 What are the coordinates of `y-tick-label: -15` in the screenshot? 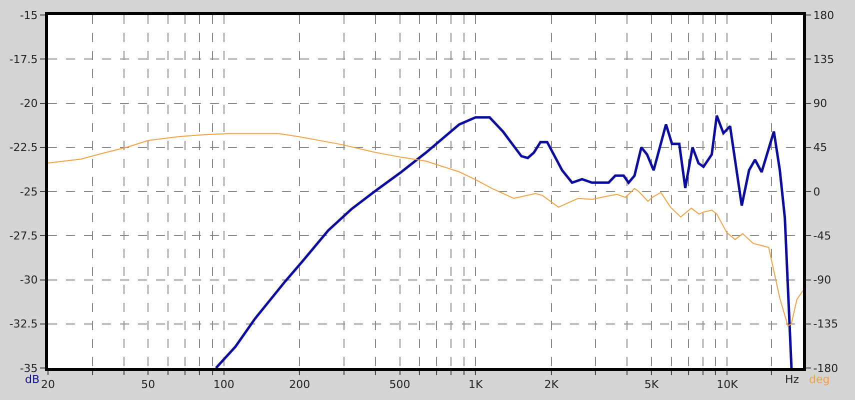 It's located at (29, 15).